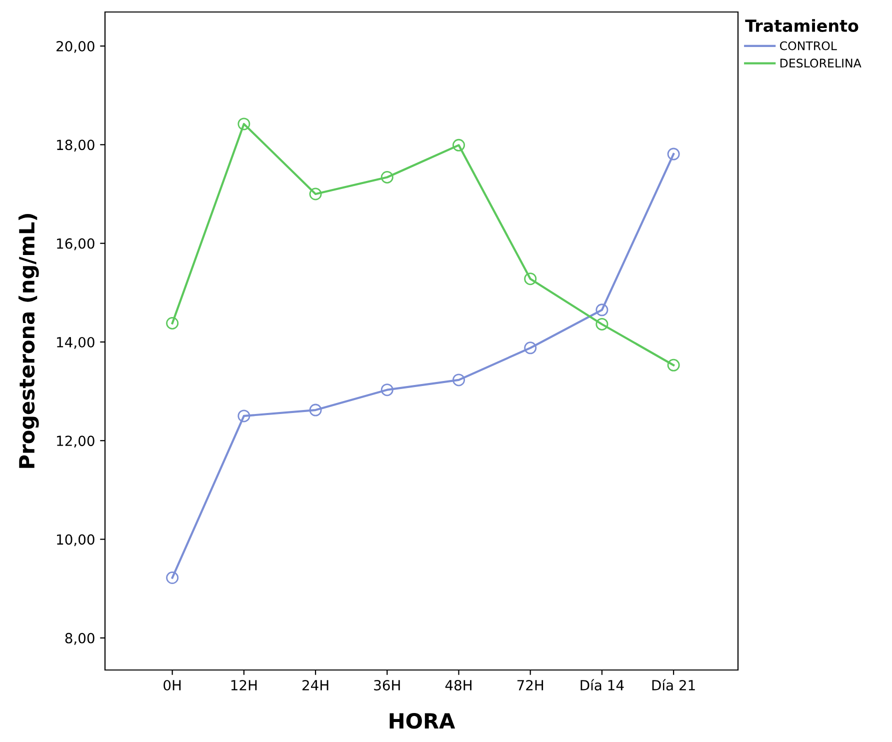 Image resolution: width=892 pixels, height=742 pixels. What do you see at coordinates (75, 442) in the screenshot?
I see `y-tick-label: 12,00` at bounding box center [75, 442].